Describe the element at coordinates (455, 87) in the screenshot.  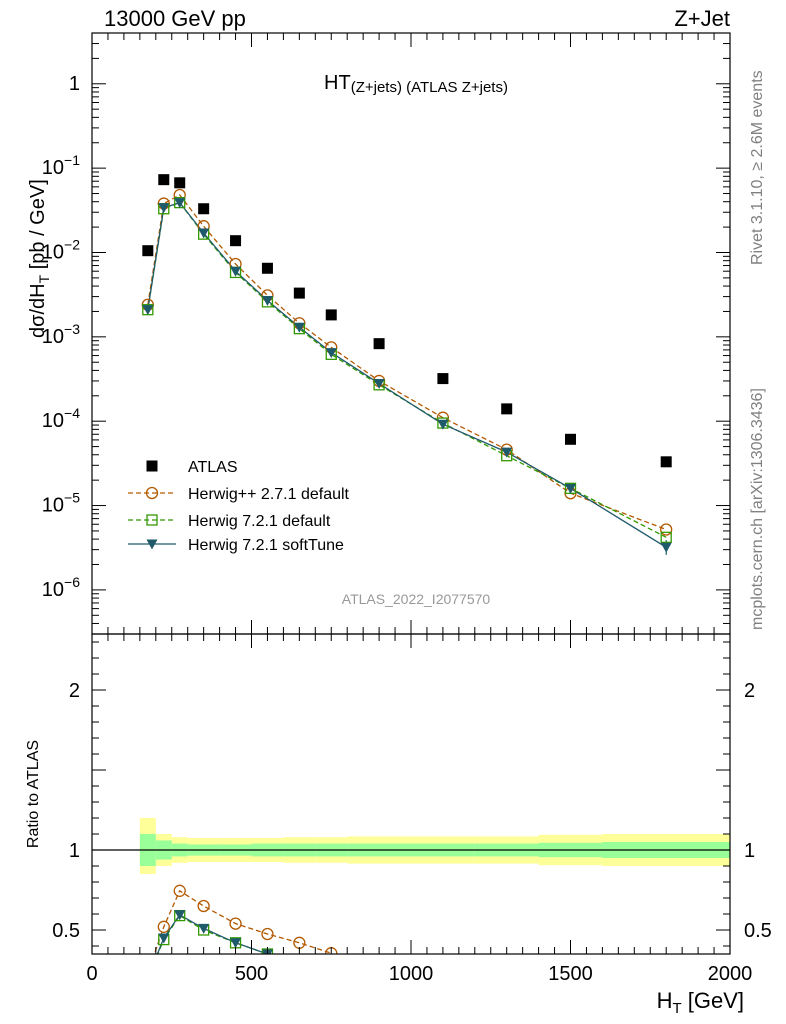
I see `main-title-tail: (ATLAS Z+jets)` at that location.